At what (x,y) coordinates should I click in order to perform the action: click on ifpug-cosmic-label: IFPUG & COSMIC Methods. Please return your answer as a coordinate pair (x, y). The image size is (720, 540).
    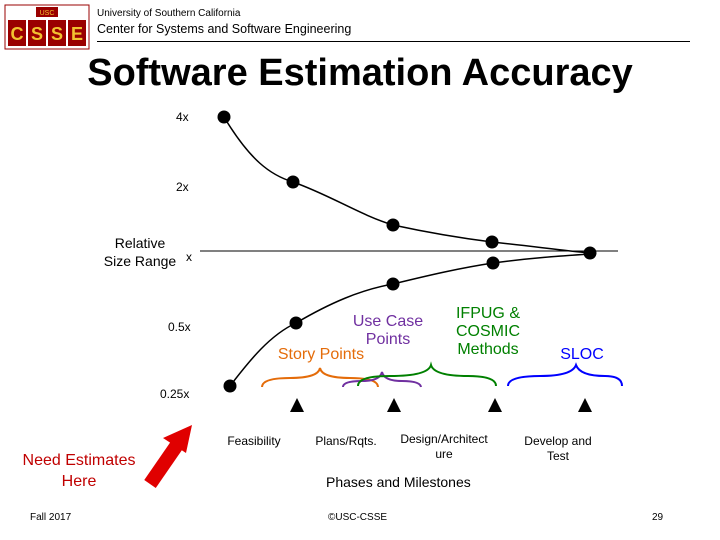
    Looking at the image, I should click on (487, 331).